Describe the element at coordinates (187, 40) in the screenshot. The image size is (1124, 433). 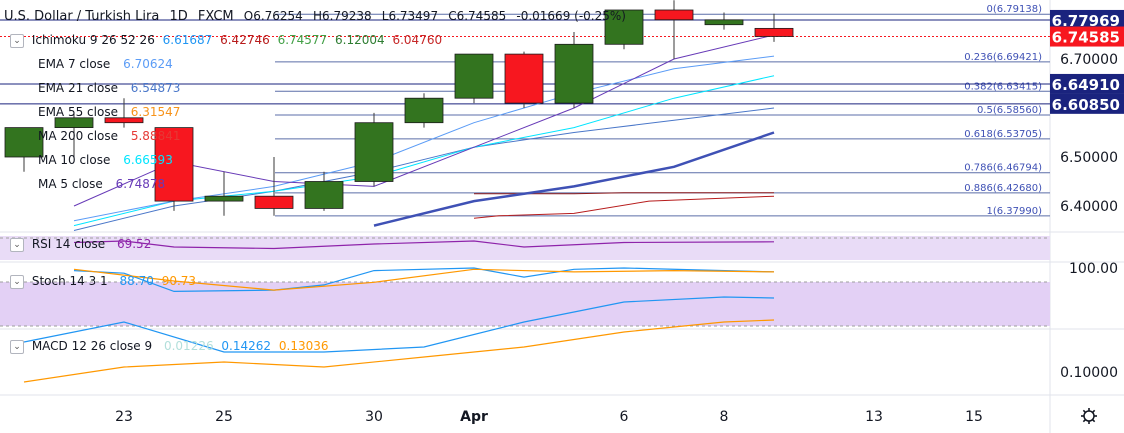
I see `ichimoku-value-1: 6.61687` at that location.